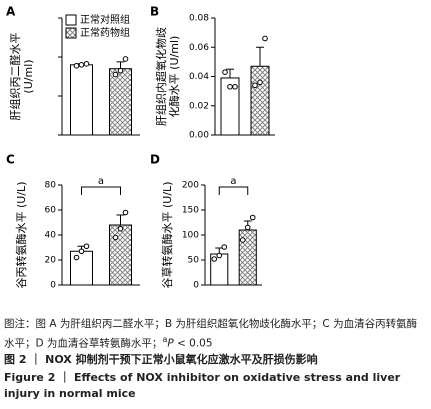 The width and height of the screenshot is (431, 409). What do you see at coordinates (161, 359) in the screenshot?
I see `figure-title-cn: 图 2 ｜ NOX 抑制剂干预下正常小鼠氧化应激水平及肝损伤影响` at bounding box center [161, 359].